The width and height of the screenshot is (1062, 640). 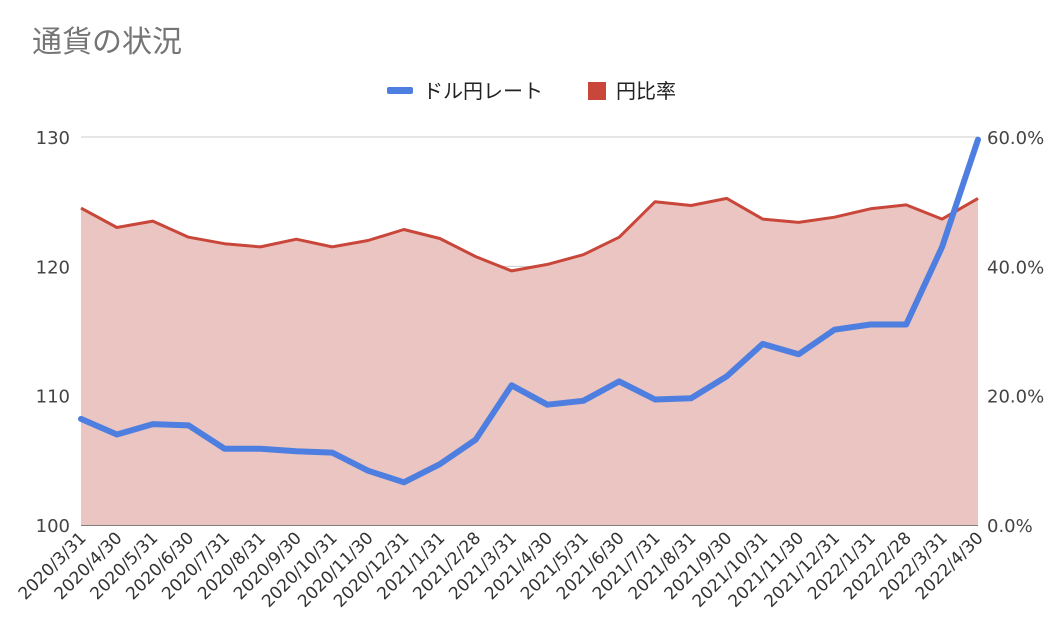 What do you see at coordinates (483, 91) in the screenshot?
I see `legend-label-usdjpy: ドル円レート` at bounding box center [483, 91].